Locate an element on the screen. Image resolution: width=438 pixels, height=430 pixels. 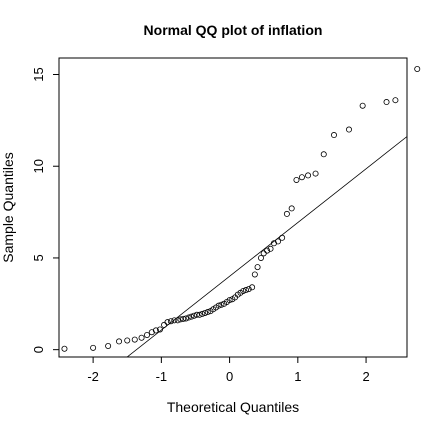
y-tick-label: 5 is located at coordinates (38, 257).